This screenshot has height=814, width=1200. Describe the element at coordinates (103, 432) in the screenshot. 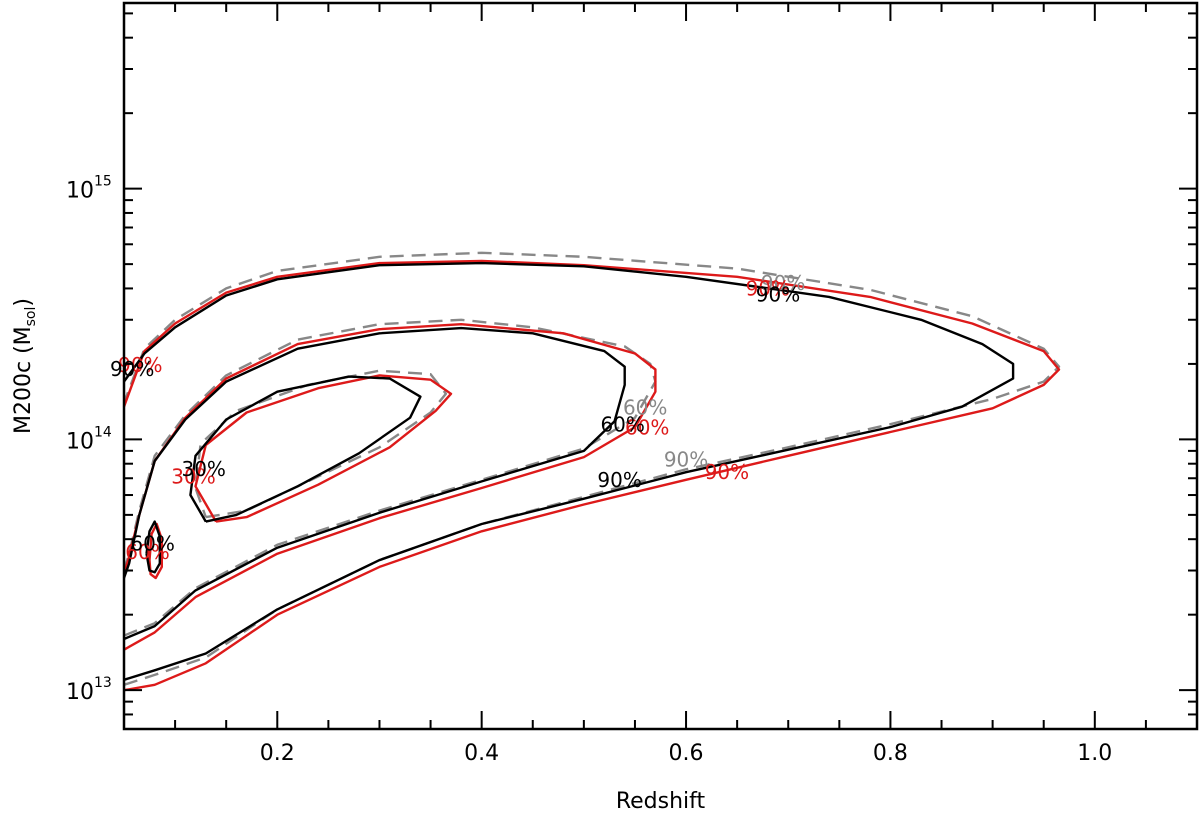

I see `y-tick-exponent: 14` at that location.